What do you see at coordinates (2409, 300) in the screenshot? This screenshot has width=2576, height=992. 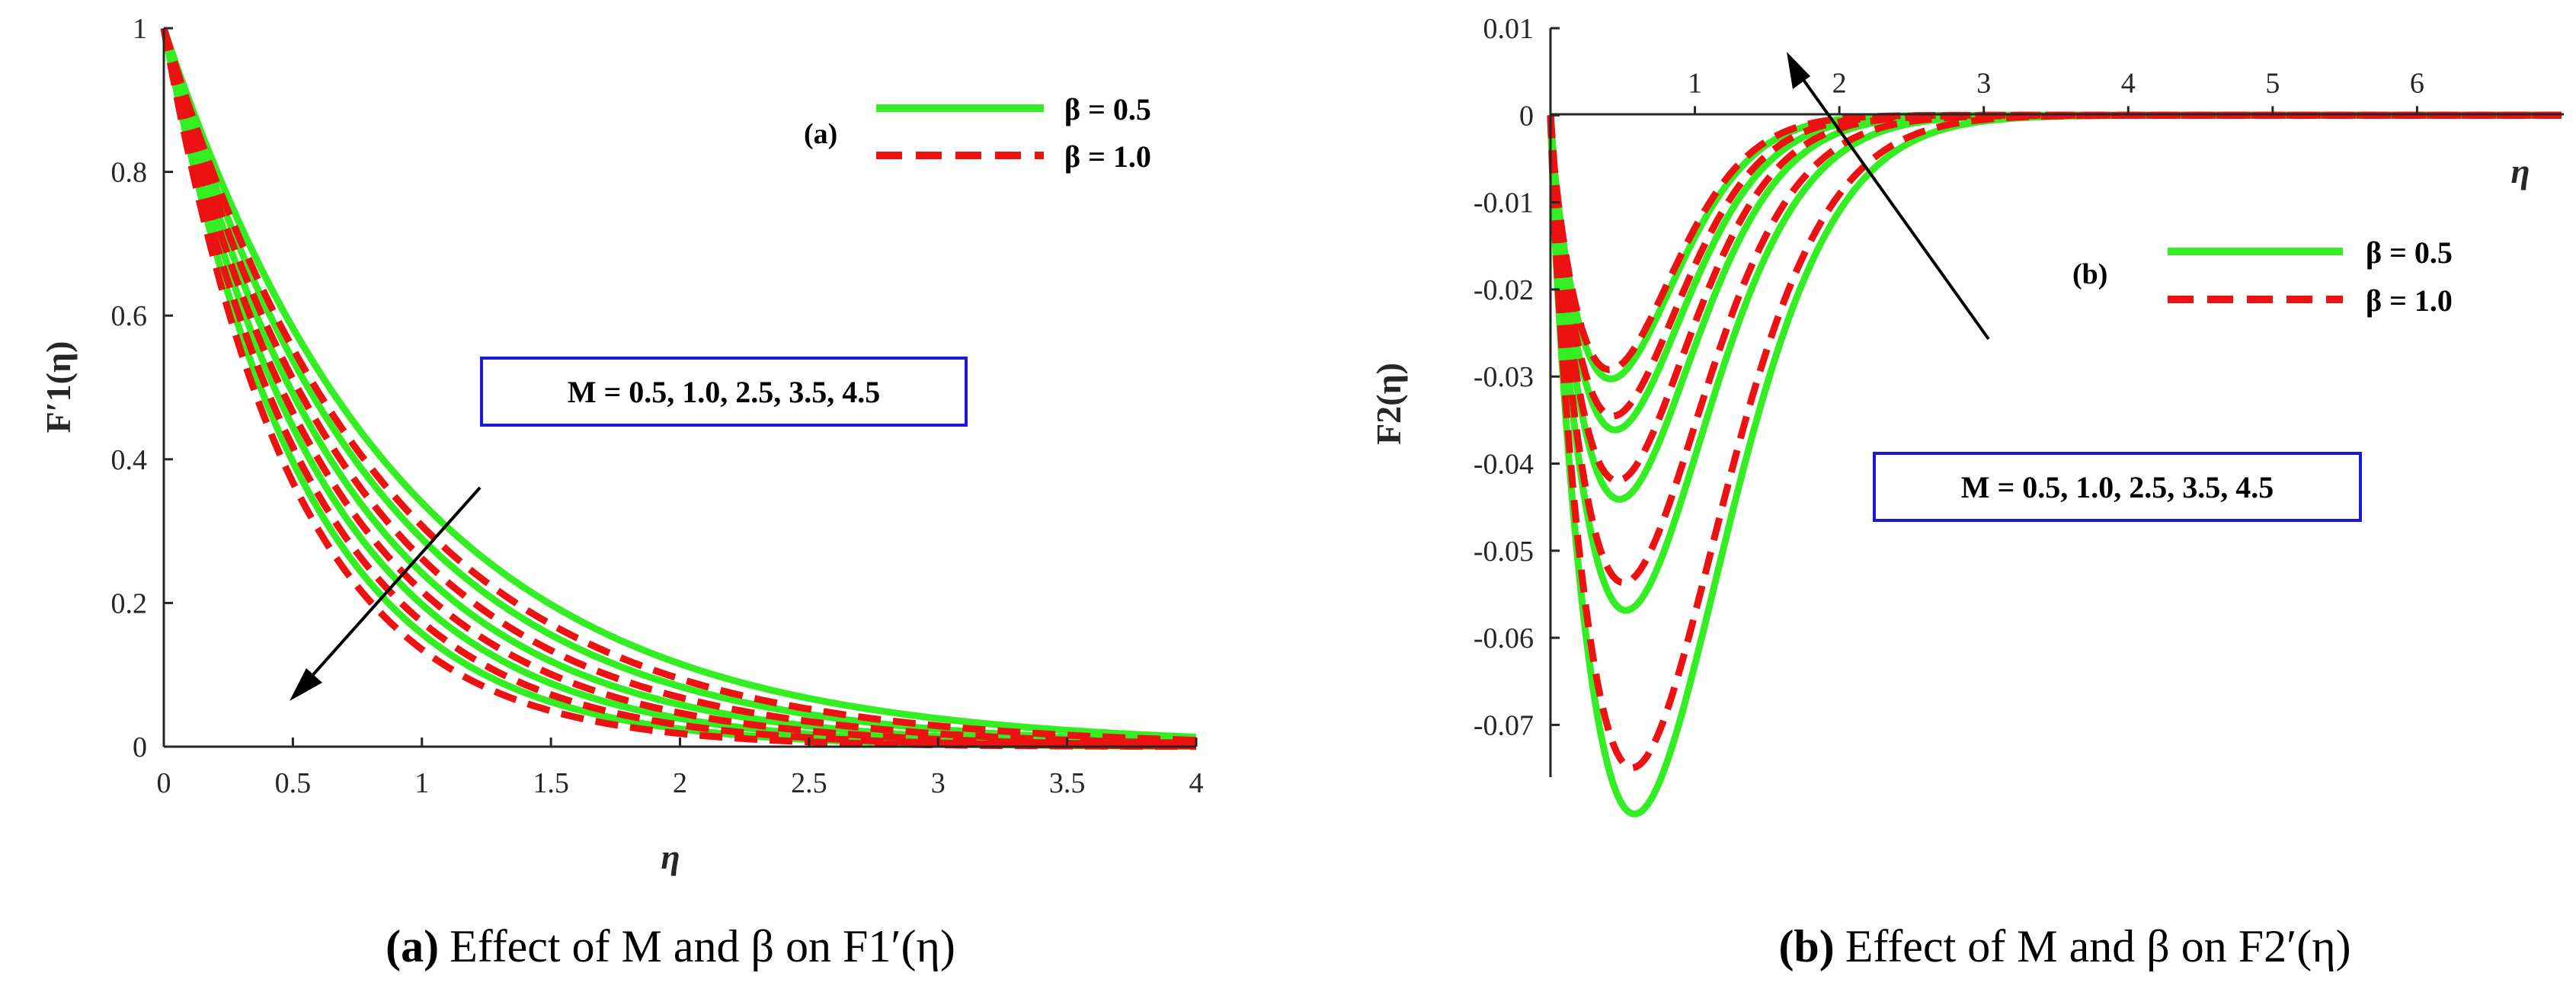 I see `panel-b-legend-dashed-label: β = 1.0` at bounding box center [2409, 300].